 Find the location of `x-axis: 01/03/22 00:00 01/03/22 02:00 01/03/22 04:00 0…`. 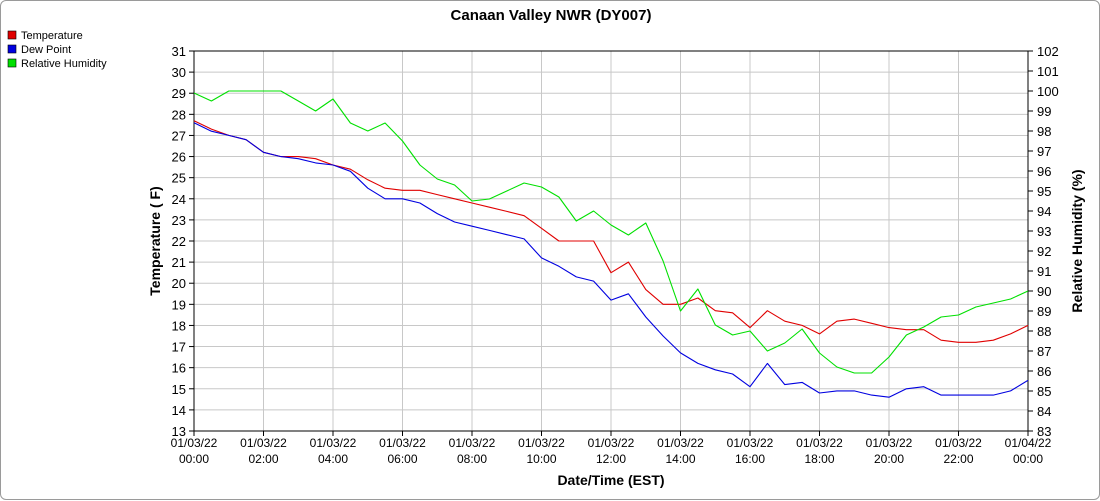

x-axis: 01/03/22 00:00 01/03/22 02:00 01/03/22 04:00 0… is located at coordinates (611, 448).